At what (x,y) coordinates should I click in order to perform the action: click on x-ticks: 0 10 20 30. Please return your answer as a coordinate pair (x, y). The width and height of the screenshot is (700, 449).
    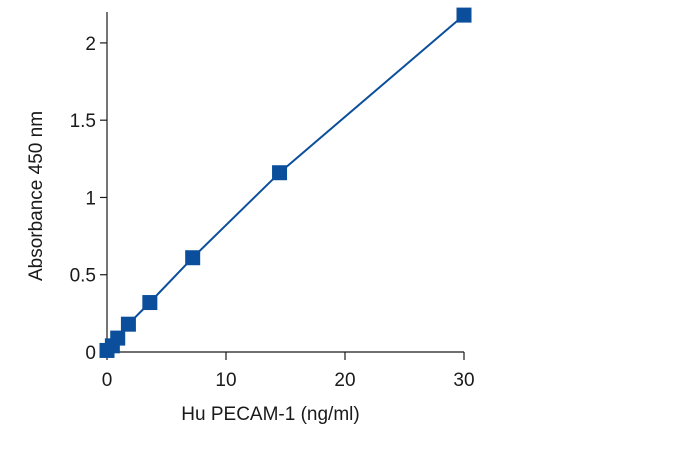
    Looking at the image, I should click on (288, 371).